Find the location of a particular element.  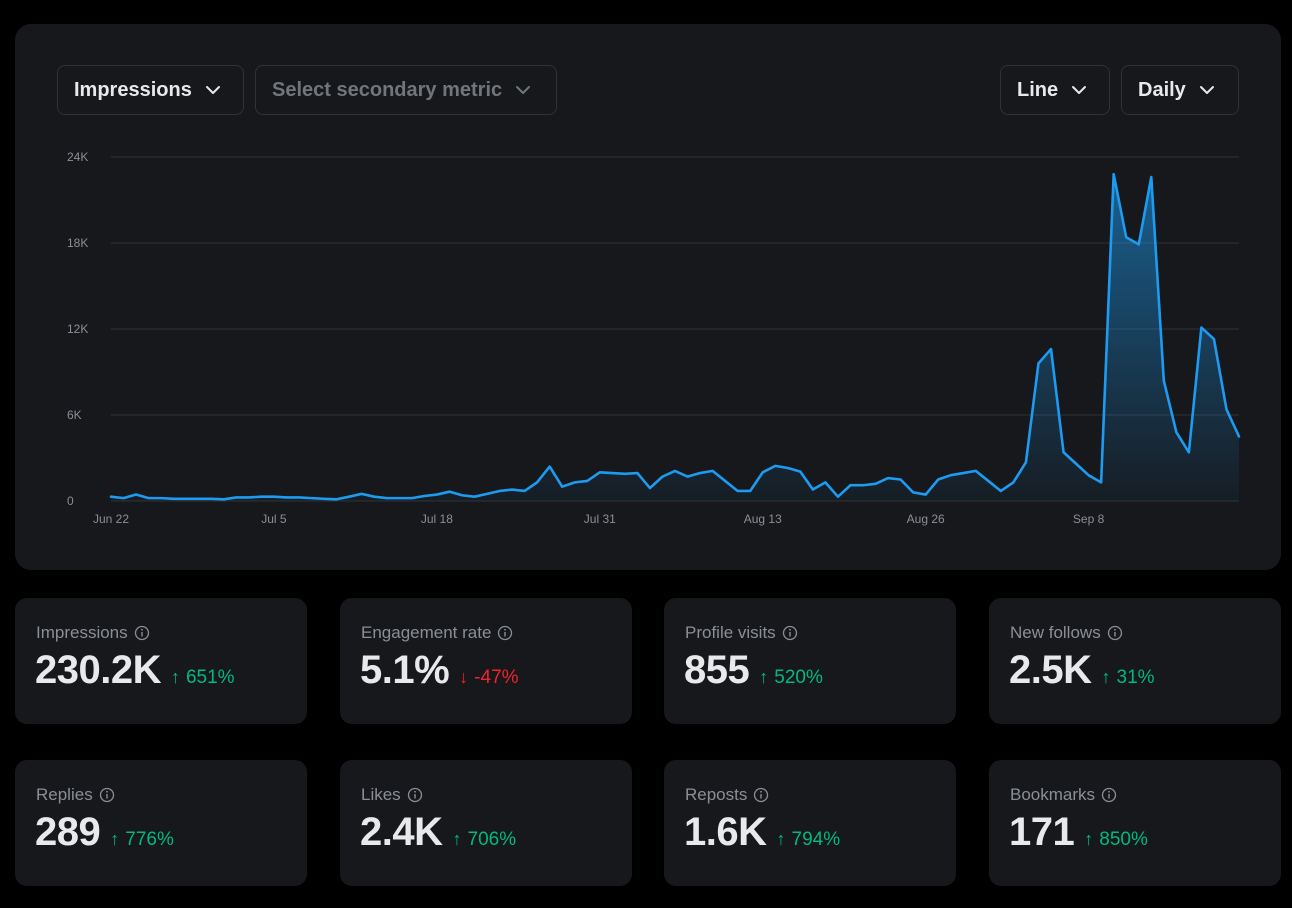

x-tick-label: Aug 26 is located at coordinates (926, 519).